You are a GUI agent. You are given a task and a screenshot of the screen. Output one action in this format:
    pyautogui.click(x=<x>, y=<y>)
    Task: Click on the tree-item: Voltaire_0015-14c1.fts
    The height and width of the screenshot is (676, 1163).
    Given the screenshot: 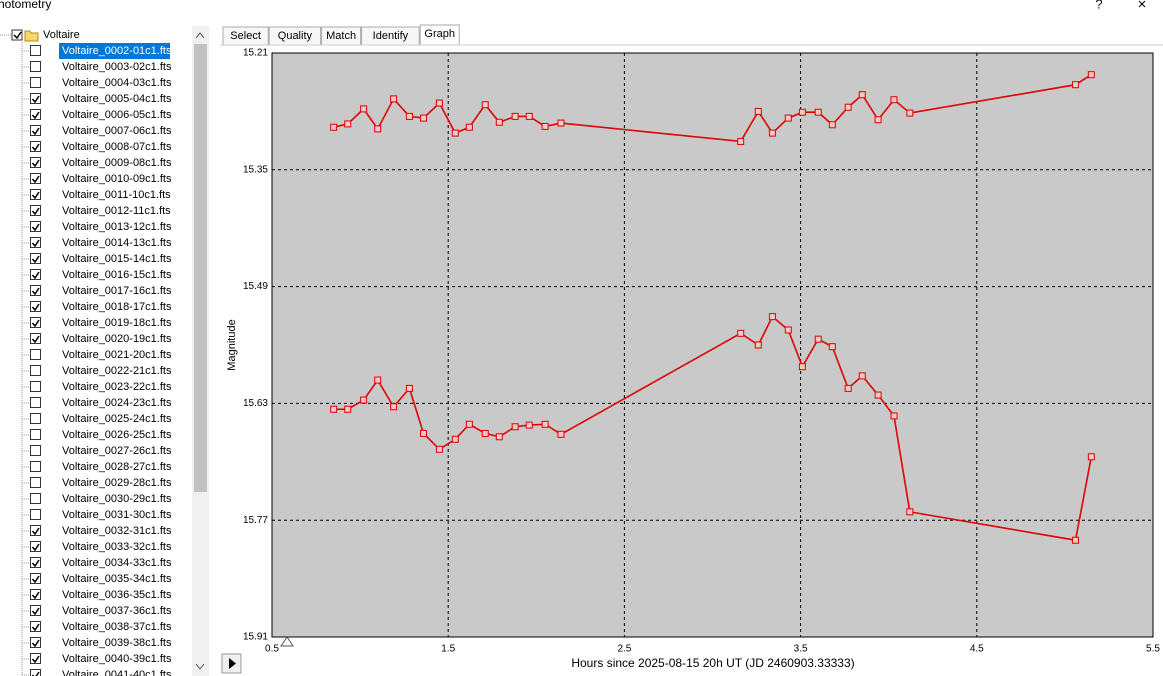 What is the action you would take?
    pyautogui.click(x=117, y=259)
    